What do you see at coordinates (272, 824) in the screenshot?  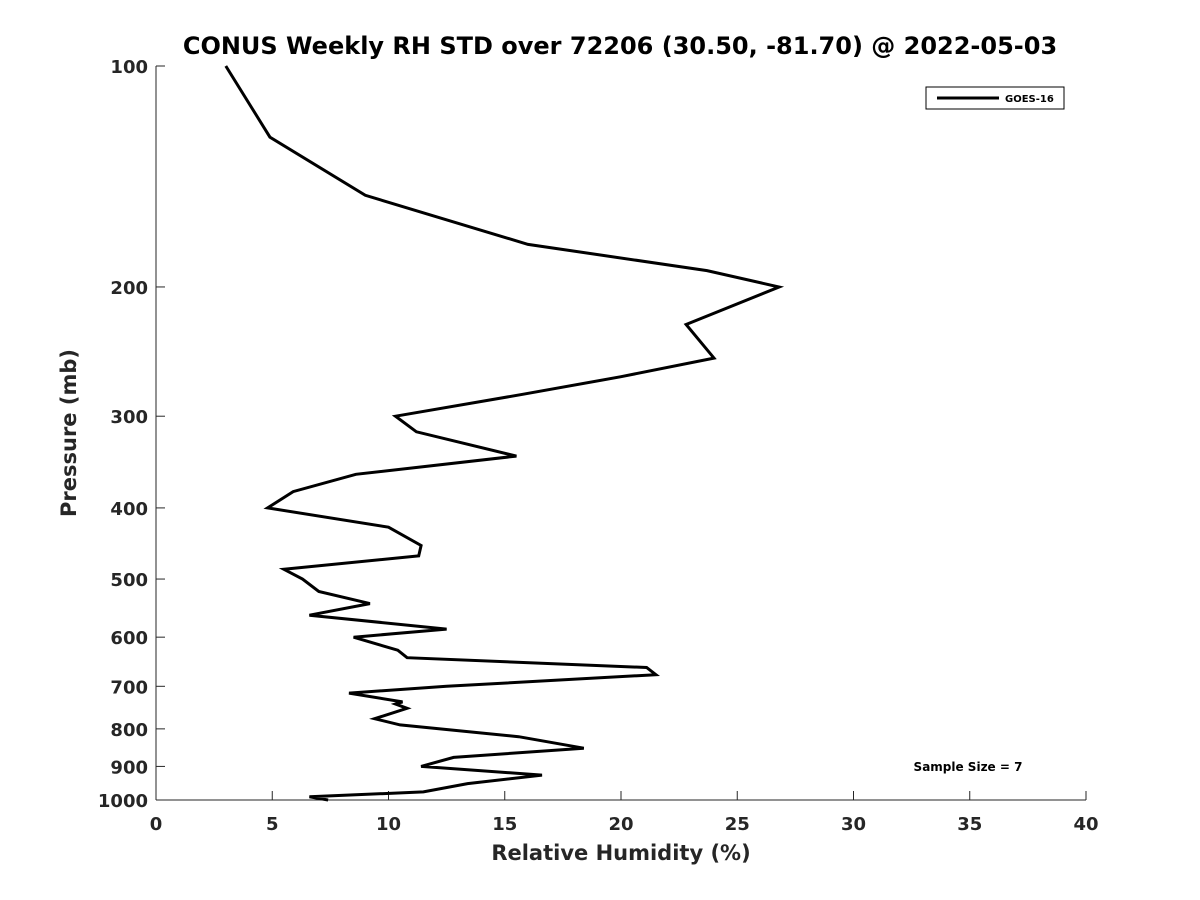 I see `x-tick-label: 5` at bounding box center [272, 824].